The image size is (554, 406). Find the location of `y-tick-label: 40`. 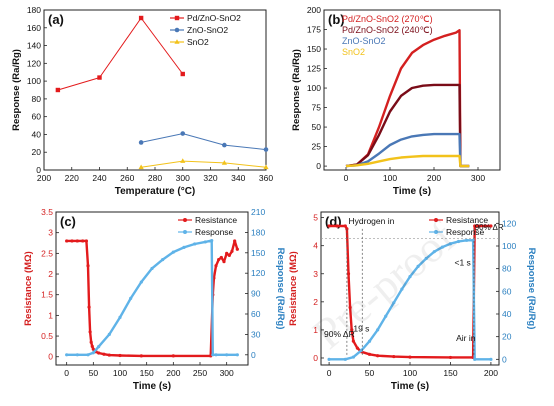

y-tick-label: 40 is located at coordinates (37, 134).